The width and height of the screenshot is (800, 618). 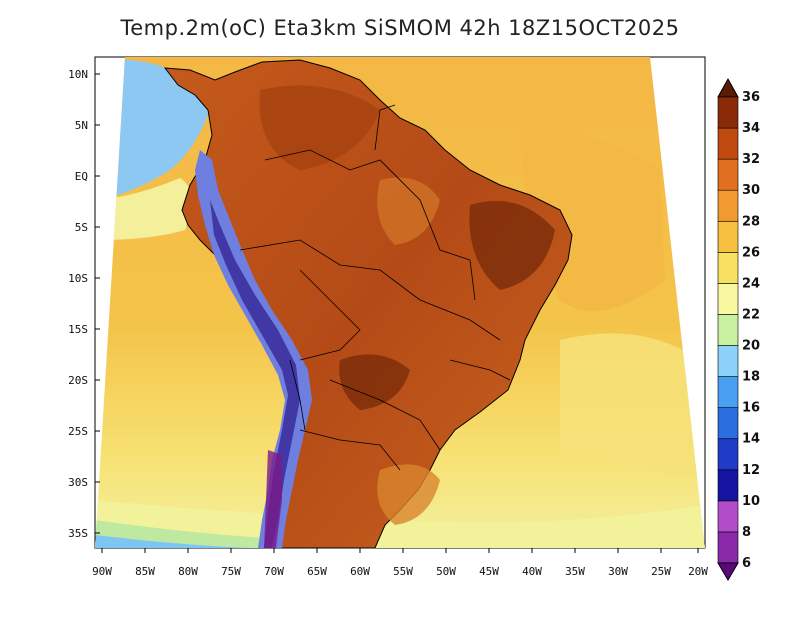 What do you see at coordinates (751, 128) in the screenshot?
I see `colorbar-label: 34` at bounding box center [751, 128].